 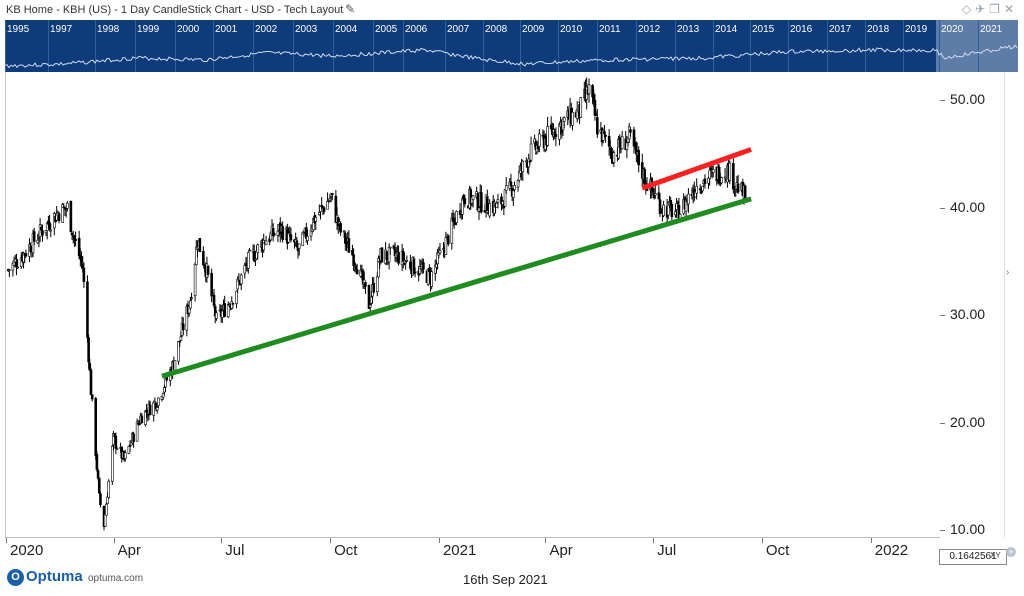 I want to click on overview-visible-range, so click(x=977, y=46).